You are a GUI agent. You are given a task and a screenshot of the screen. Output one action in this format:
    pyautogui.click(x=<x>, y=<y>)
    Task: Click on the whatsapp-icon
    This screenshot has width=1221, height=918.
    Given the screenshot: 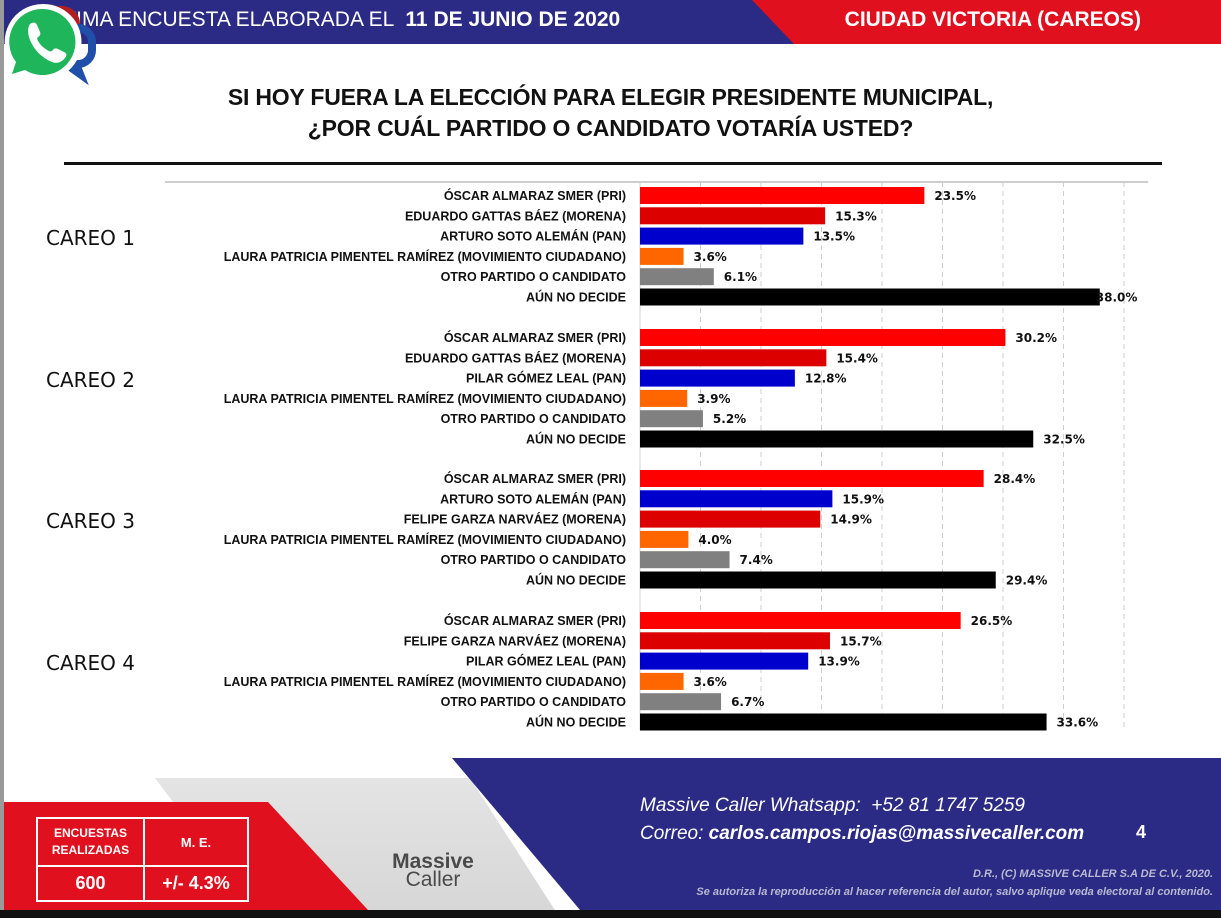 What is the action you would take?
    pyautogui.click(x=43, y=43)
    